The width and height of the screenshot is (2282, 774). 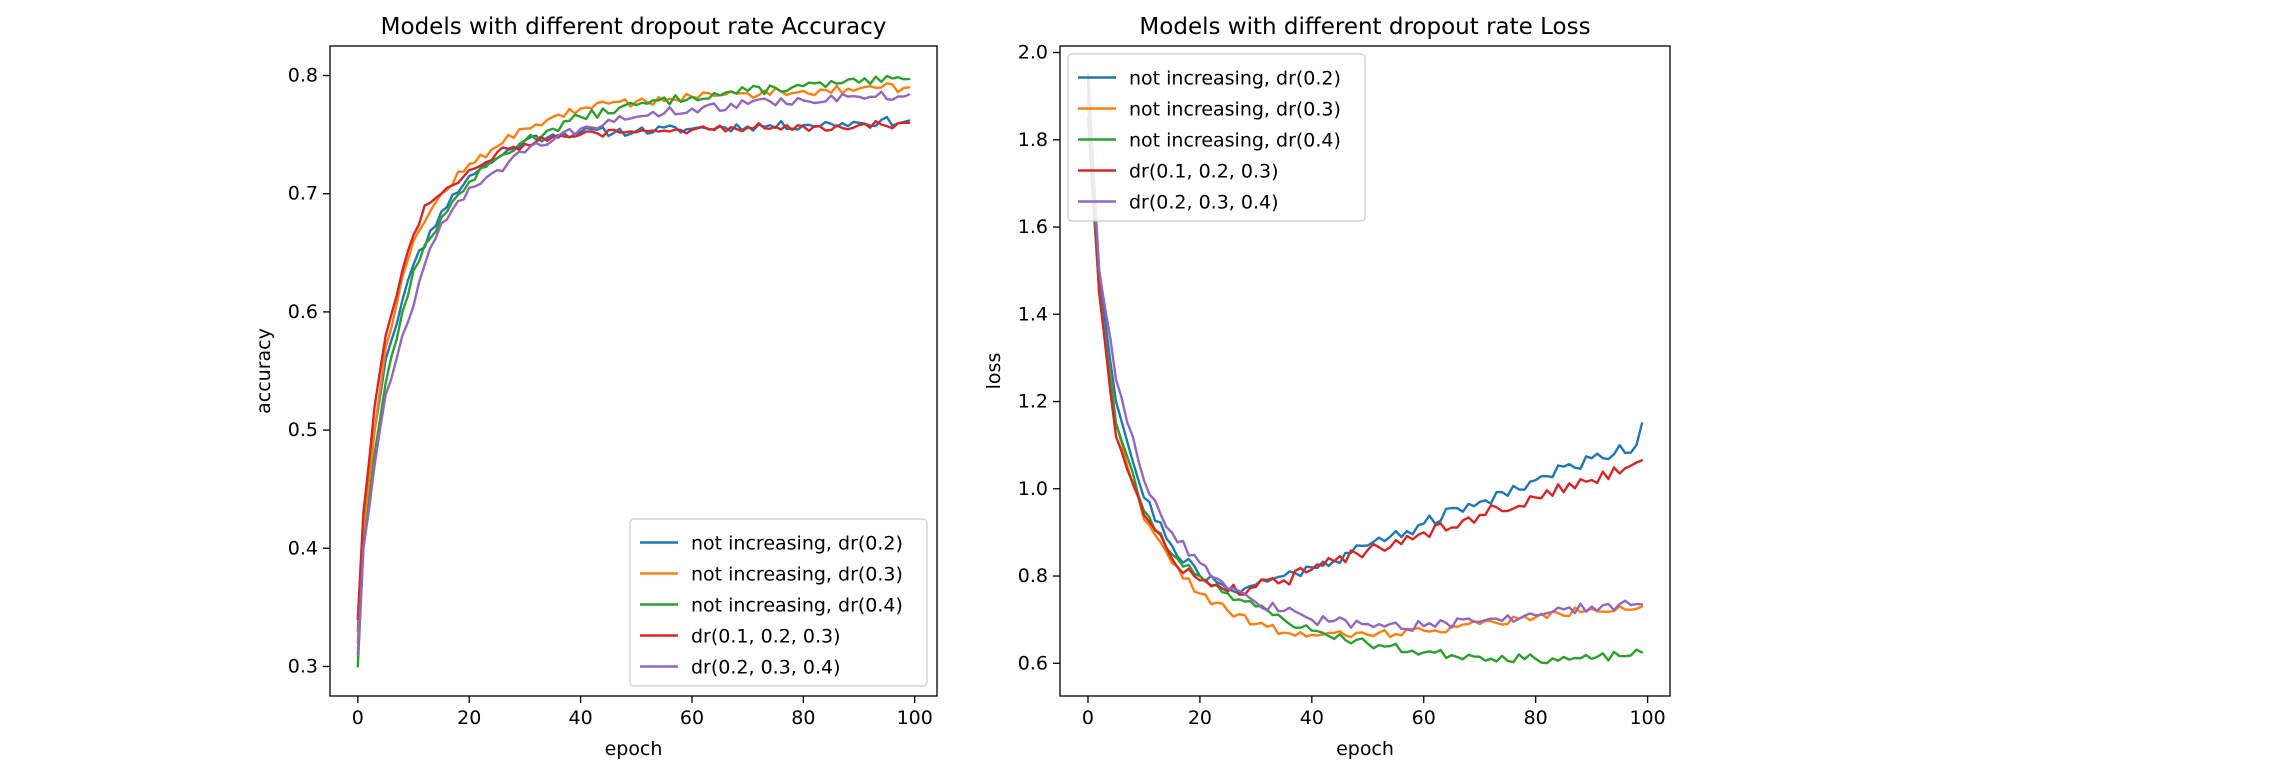 I want to click on y-tick-label: 0.3, so click(x=303, y=666).